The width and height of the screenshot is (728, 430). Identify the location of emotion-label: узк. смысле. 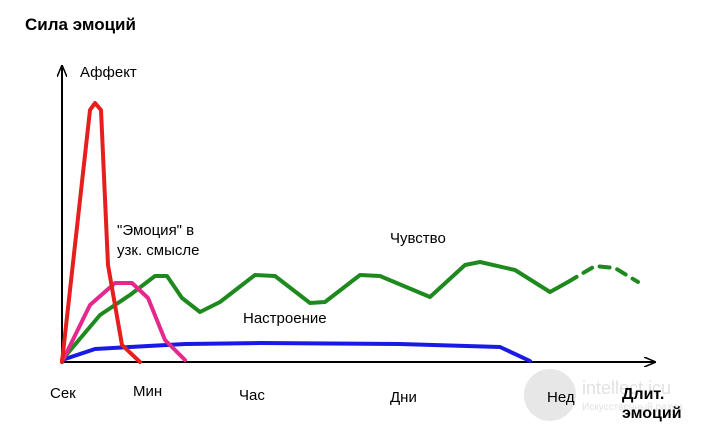
(158, 250).